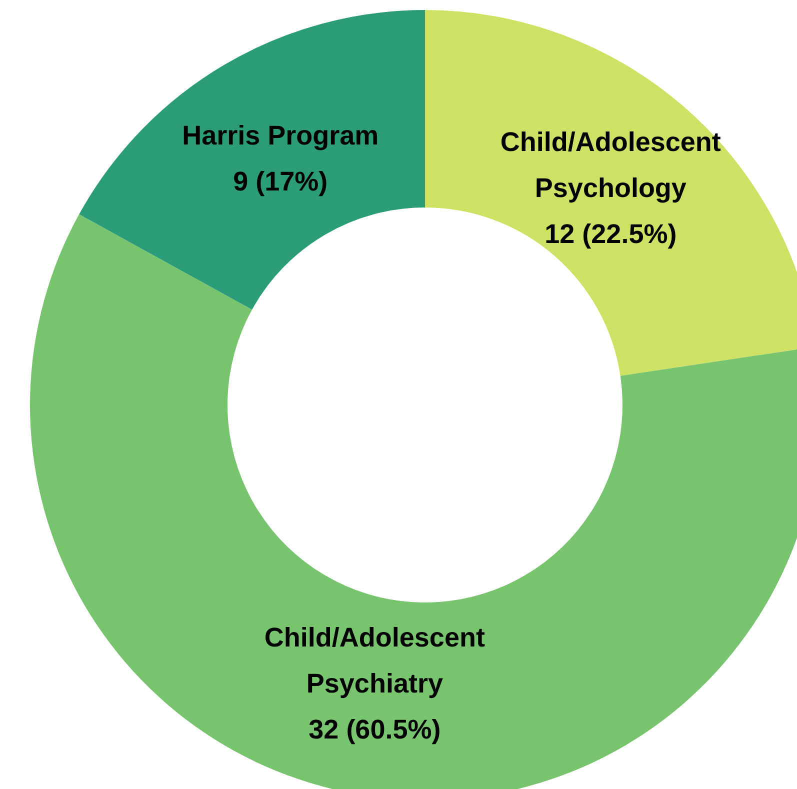  What do you see at coordinates (280, 181) in the screenshot?
I see `data-label: 9 (17%)` at bounding box center [280, 181].